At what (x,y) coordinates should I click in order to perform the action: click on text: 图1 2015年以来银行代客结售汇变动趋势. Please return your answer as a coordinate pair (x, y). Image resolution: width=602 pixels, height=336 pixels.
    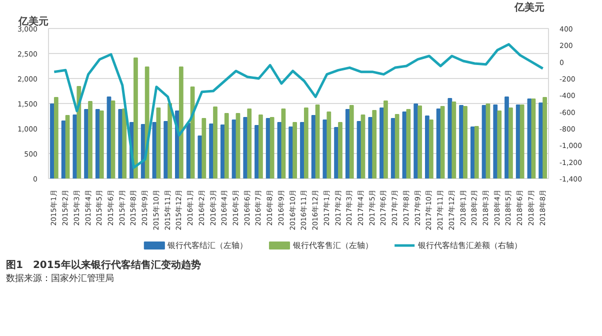
    Looking at the image, I should click on (103, 266).